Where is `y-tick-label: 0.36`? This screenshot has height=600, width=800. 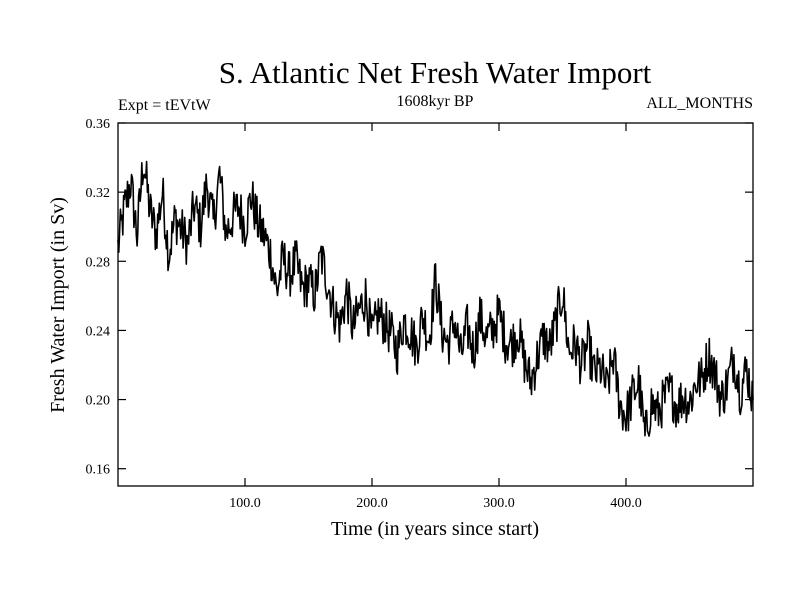
y-tick-label: 0.36 is located at coordinates (98, 124).